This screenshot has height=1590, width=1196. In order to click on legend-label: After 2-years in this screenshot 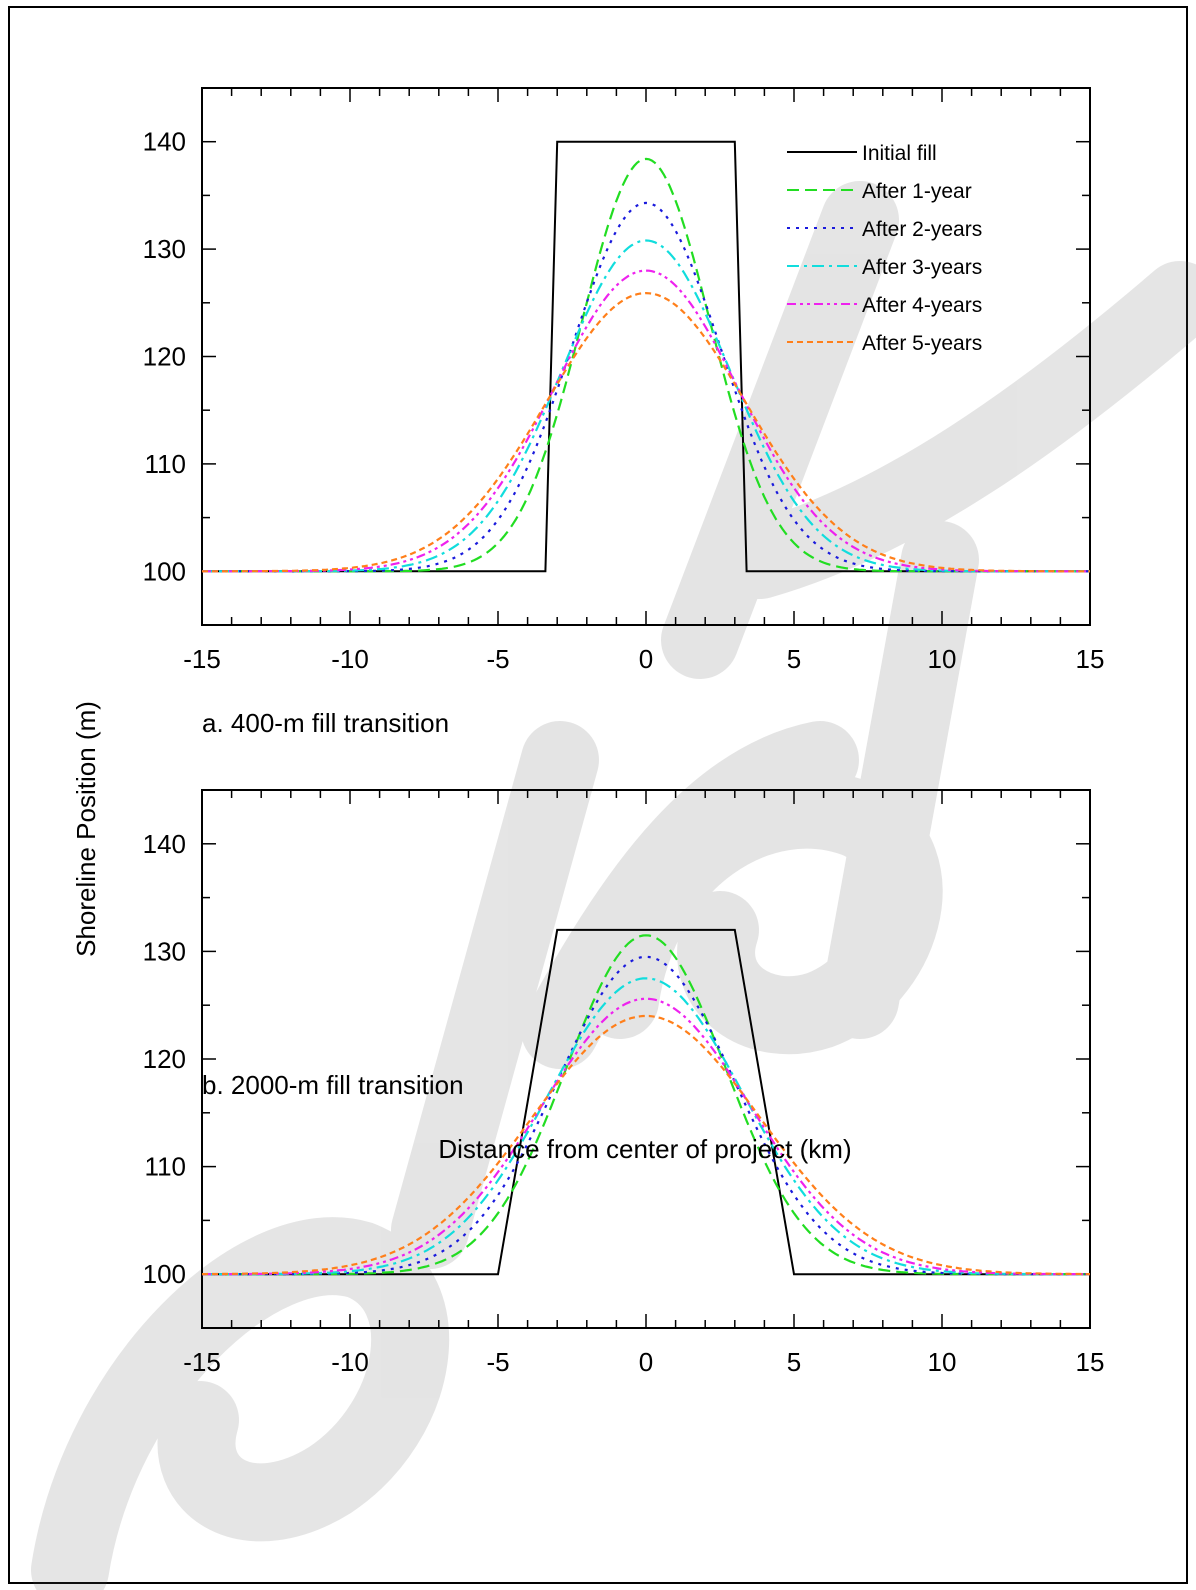, I will do `click(922, 229)`.